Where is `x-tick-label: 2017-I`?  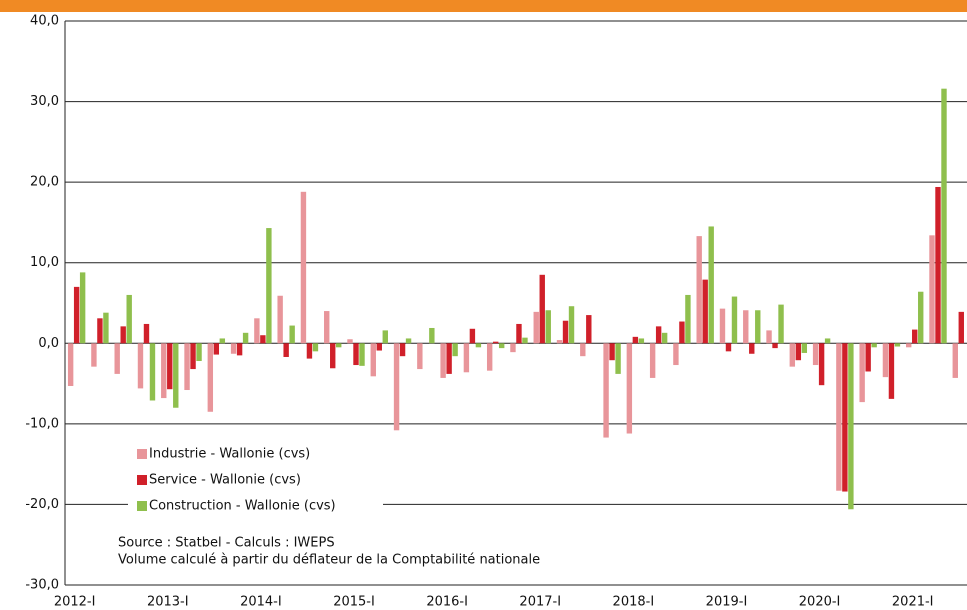 x-tick-label: 2017-I is located at coordinates (540, 602).